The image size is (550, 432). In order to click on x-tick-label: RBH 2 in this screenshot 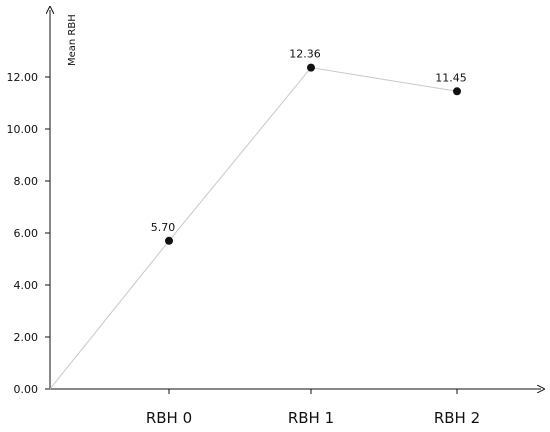, I will do `click(457, 418)`.